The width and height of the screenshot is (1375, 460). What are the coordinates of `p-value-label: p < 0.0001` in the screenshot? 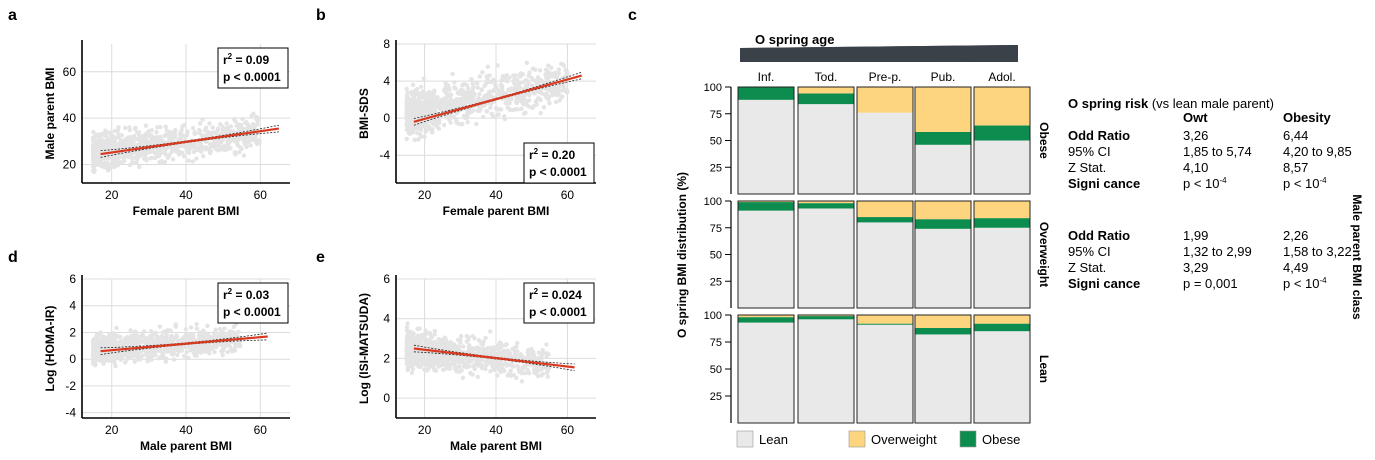 It's located at (558, 312).